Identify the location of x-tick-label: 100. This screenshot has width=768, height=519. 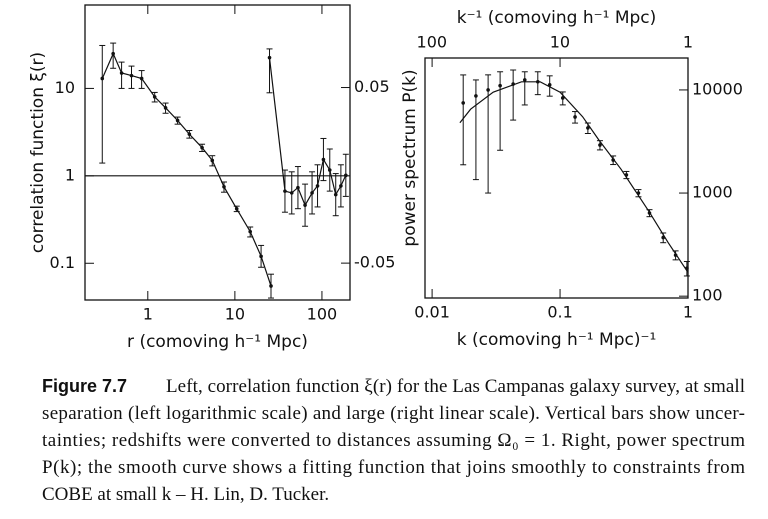
(322, 314).